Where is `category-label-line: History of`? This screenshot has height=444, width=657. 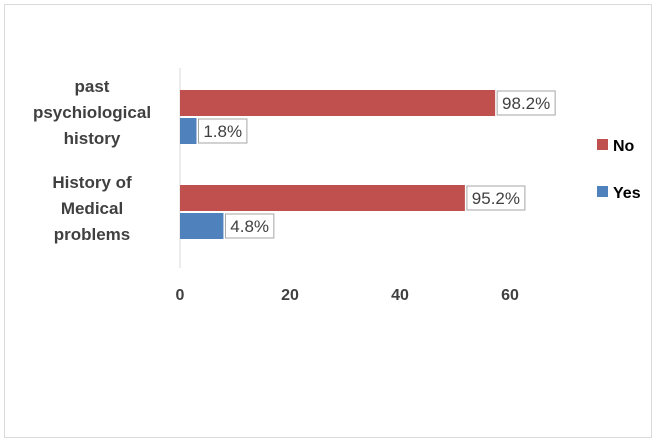
category-label-line: History of is located at coordinates (92, 182).